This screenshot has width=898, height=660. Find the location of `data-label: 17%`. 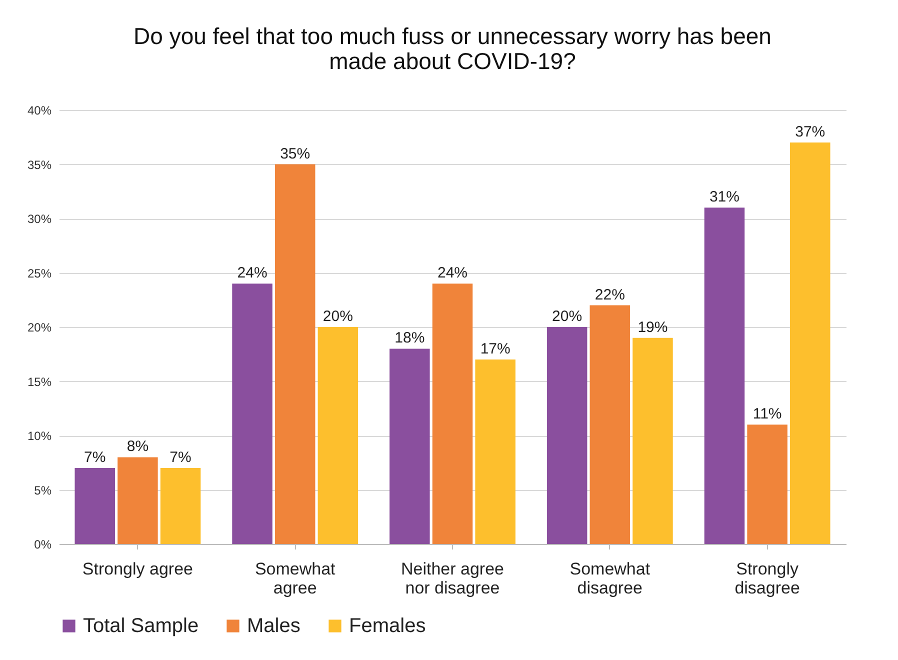

data-label: 17% is located at coordinates (495, 349).